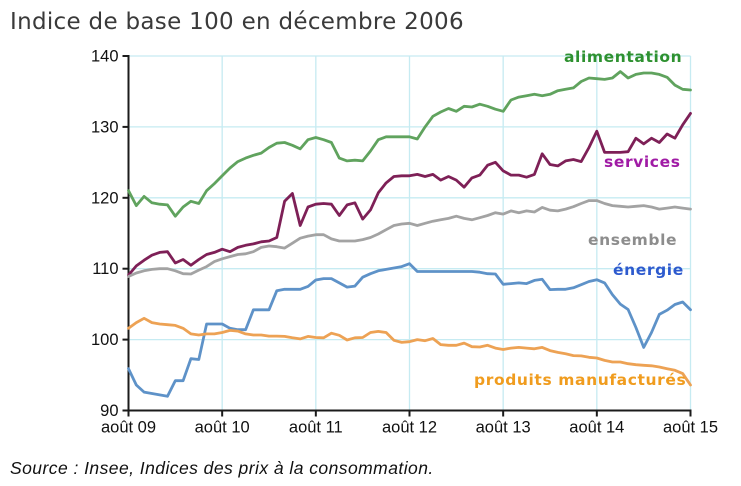 This screenshot has width=741, height=486. What do you see at coordinates (633, 240) in the screenshot?
I see `series-label-ensemble: ensemble` at bounding box center [633, 240].